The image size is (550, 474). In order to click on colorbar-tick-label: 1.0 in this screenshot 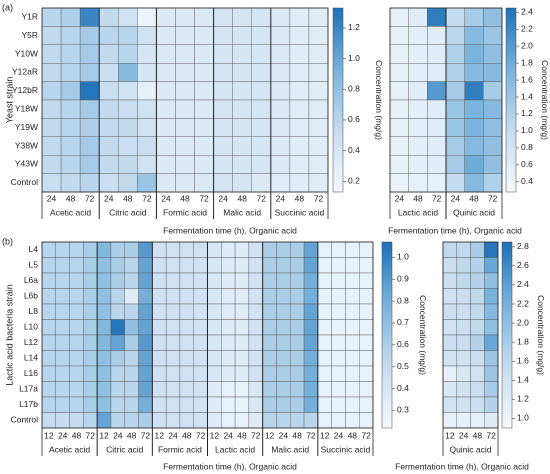, I will do `click(527, 130)`.